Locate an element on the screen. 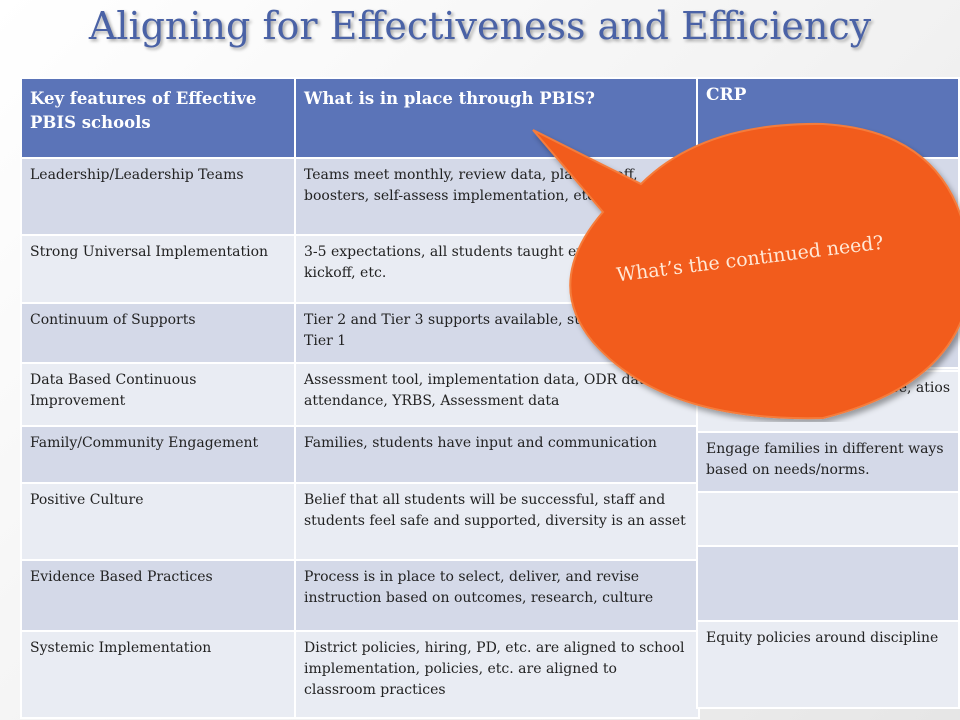 This screenshot has width=960, height=720. feature-cell: Leadership/Leadership Teams is located at coordinates (158, 196).